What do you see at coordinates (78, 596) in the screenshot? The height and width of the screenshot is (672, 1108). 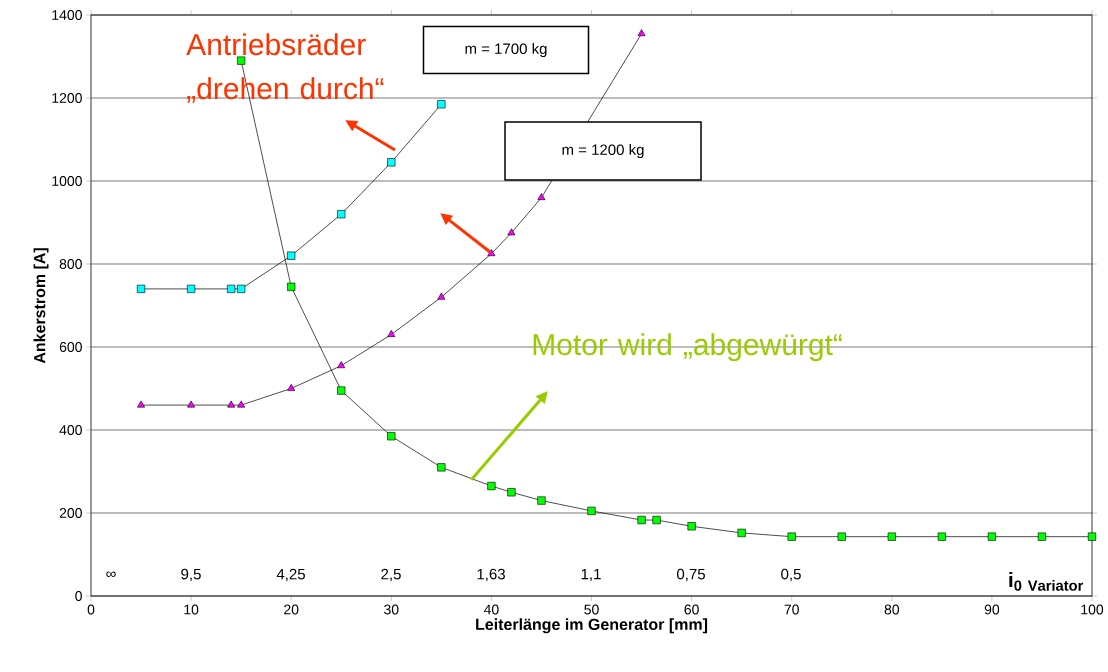 I see `y-tick-label: 0` at bounding box center [78, 596].